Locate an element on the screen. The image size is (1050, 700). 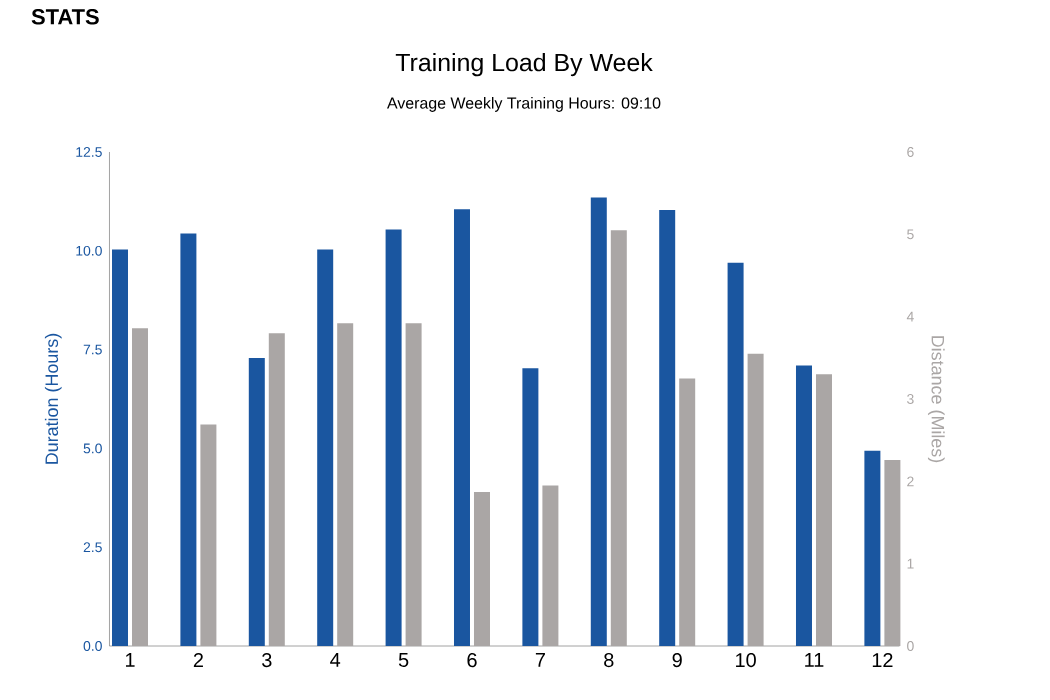
x-tick-label: 9 is located at coordinates (677, 660).